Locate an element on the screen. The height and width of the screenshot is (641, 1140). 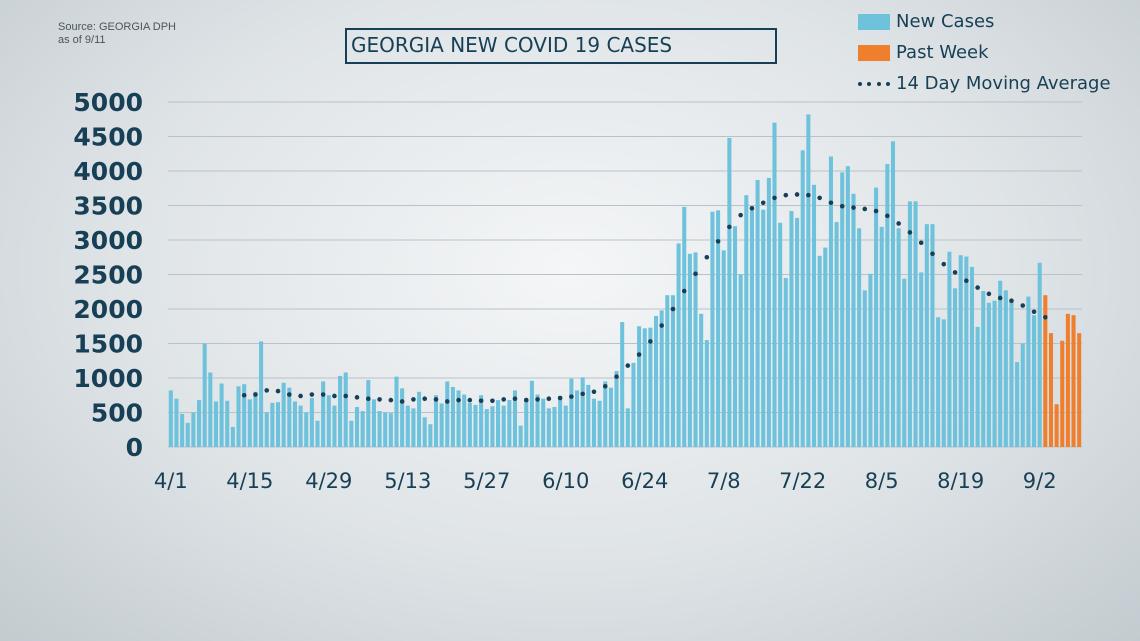
chart-title: GEORGIA NEW COVID 19 CASES is located at coordinates (561, 46).